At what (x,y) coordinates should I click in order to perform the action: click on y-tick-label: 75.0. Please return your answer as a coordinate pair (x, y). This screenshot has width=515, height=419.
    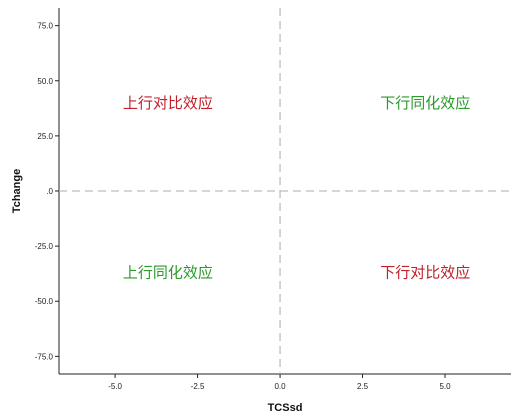
    Looking at the image, I should click on (45, 26).